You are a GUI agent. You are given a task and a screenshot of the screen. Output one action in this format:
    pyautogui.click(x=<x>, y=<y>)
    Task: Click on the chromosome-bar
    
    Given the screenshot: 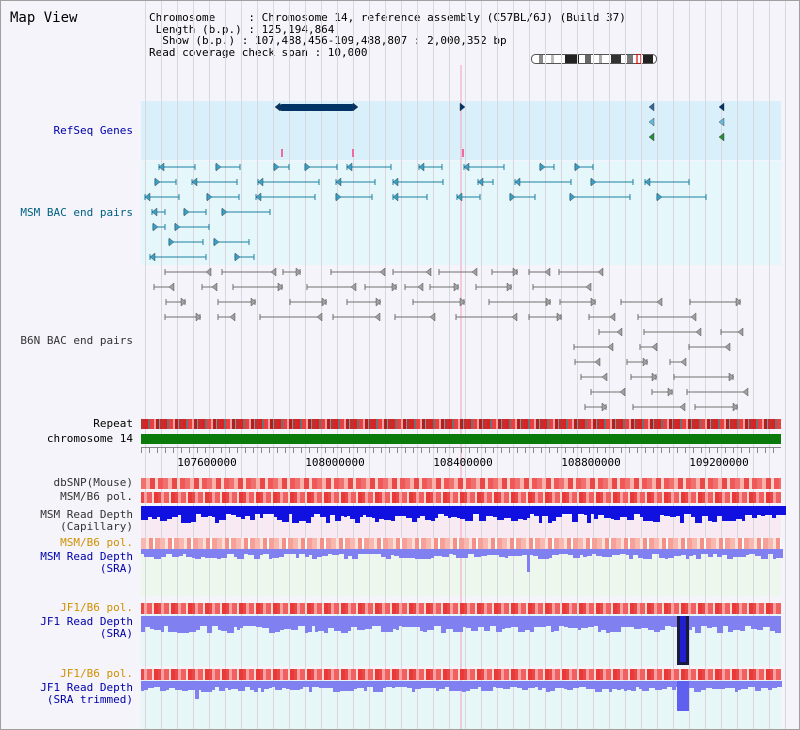 What is the action you would take?
    pyautogui.click(x=461, y=439)
    